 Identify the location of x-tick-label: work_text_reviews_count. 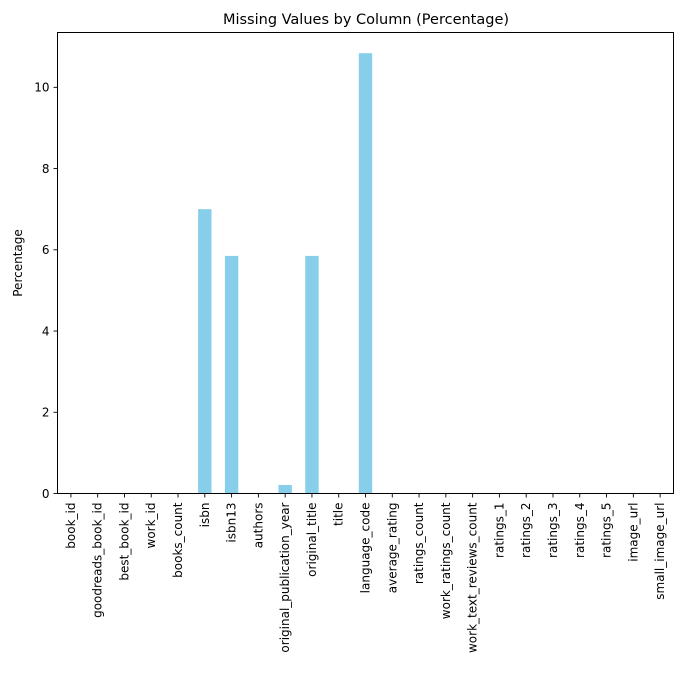
(473, 577).